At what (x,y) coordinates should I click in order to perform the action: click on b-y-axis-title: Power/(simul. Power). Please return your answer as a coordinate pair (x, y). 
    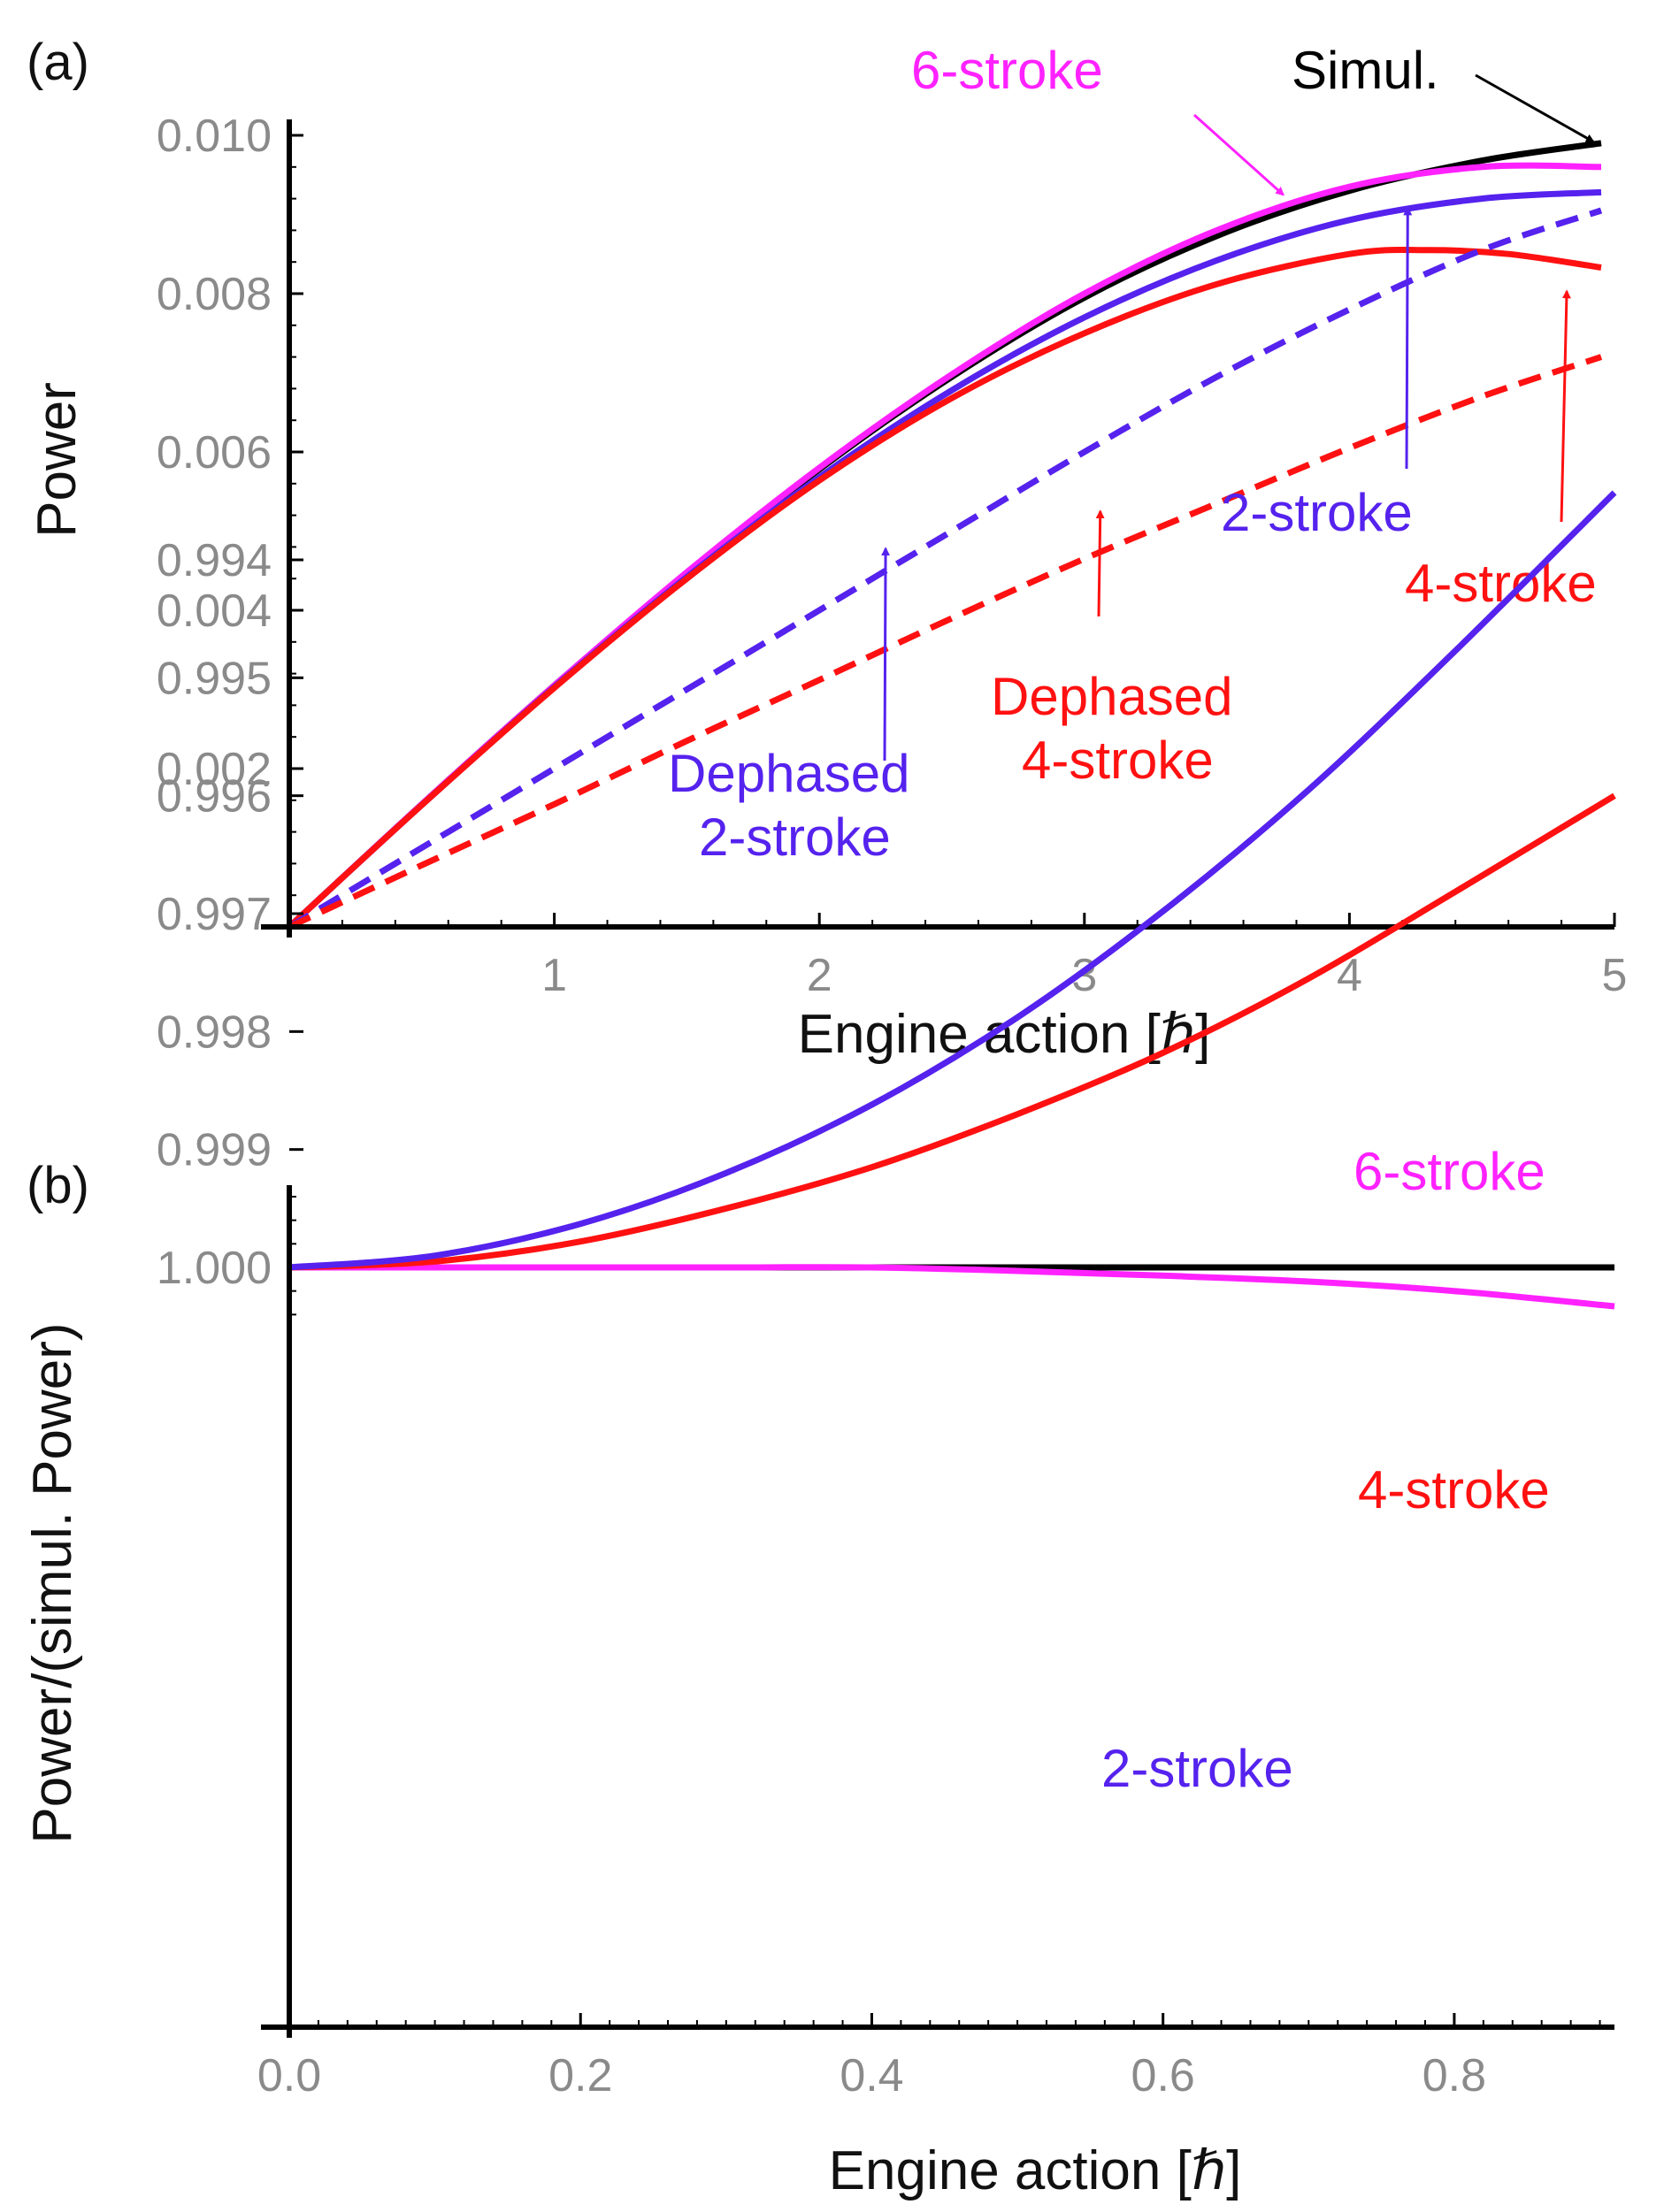
    Looking at the image, I should click on (52, 1582).